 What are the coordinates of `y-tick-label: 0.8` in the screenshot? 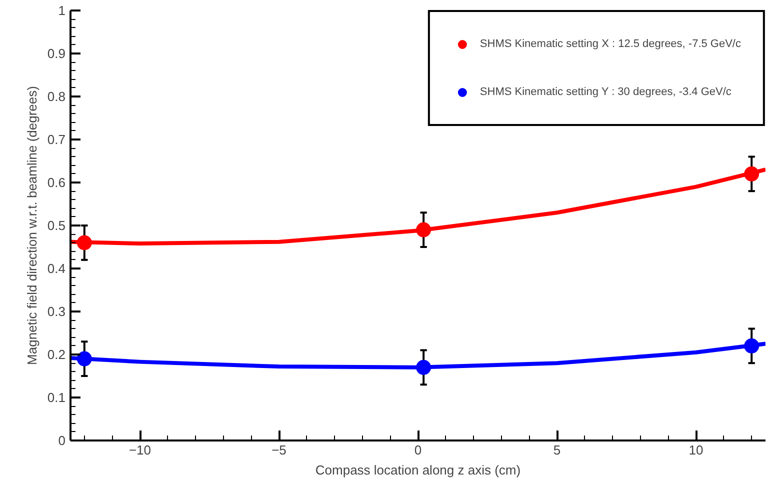 It's located at (56, 96).